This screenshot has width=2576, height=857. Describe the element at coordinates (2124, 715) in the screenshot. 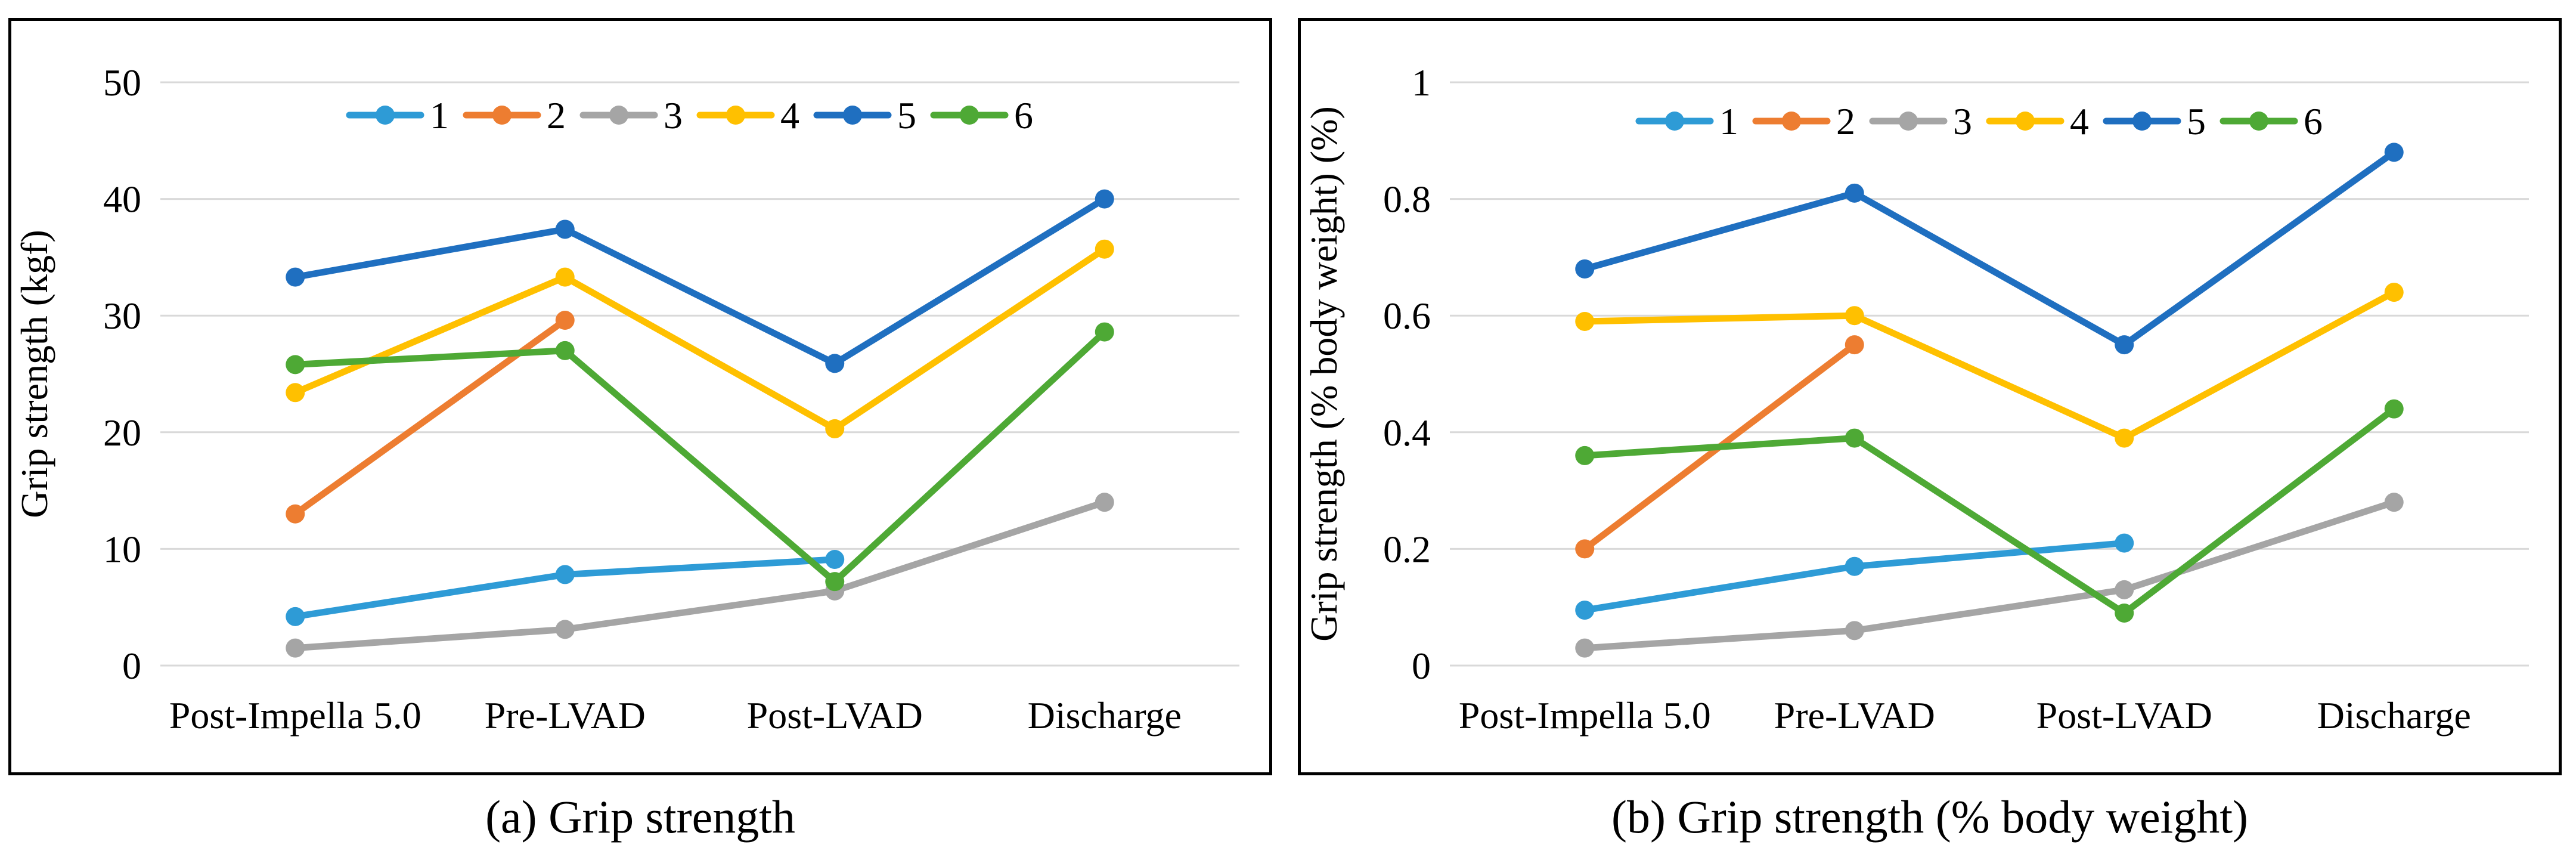

I see `b-xtick-label: Post-LVAD` at that location.